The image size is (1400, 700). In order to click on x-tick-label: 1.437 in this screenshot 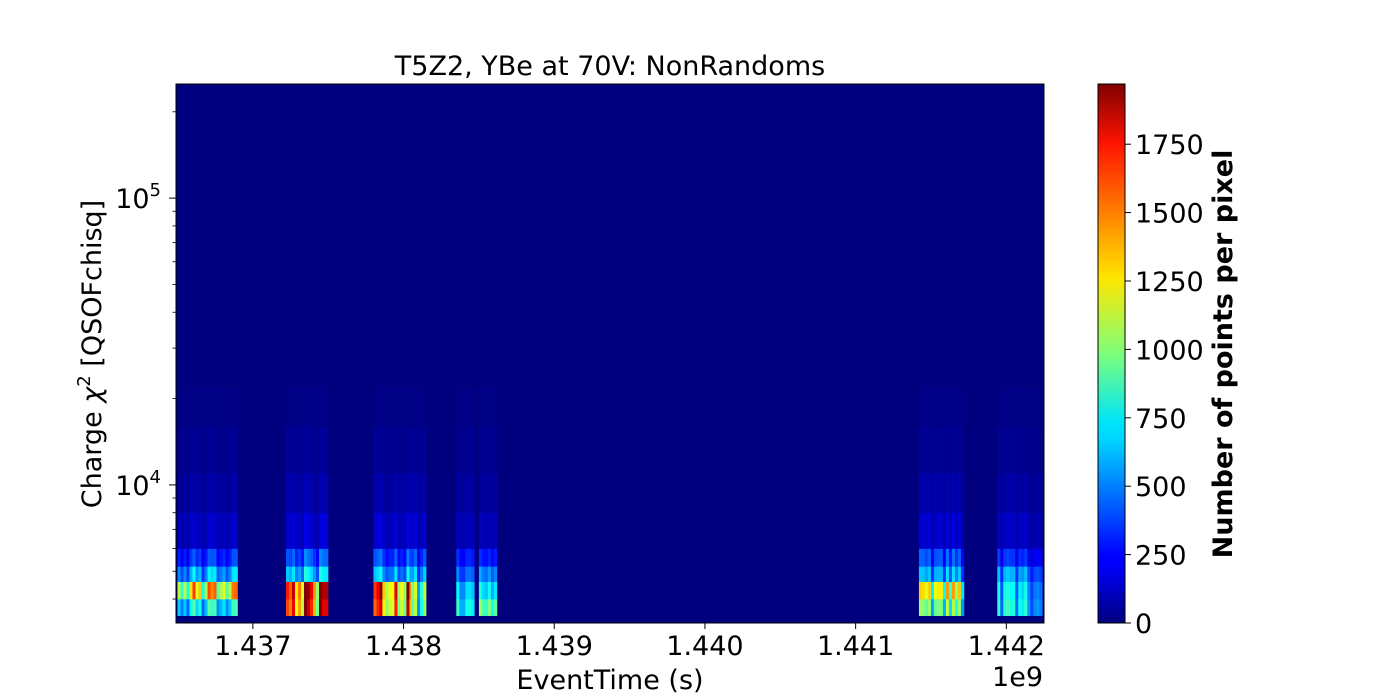, I will do `click(252, 646)`.